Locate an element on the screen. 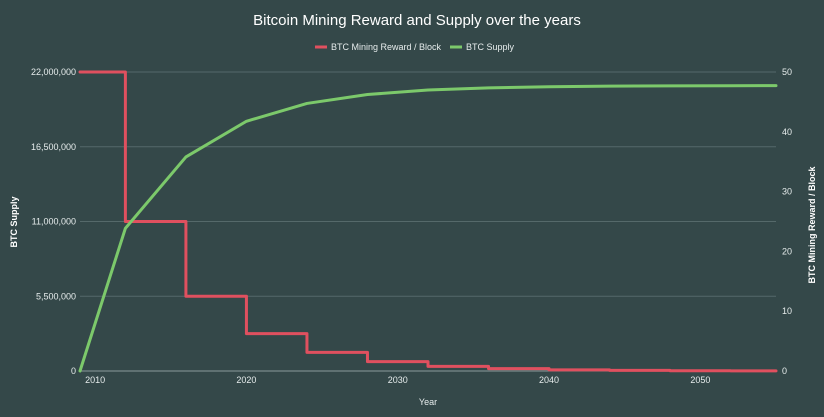 The image size is (824, 417). y-axis-left-label: BTC Supply is located at coordinates (14, 222).